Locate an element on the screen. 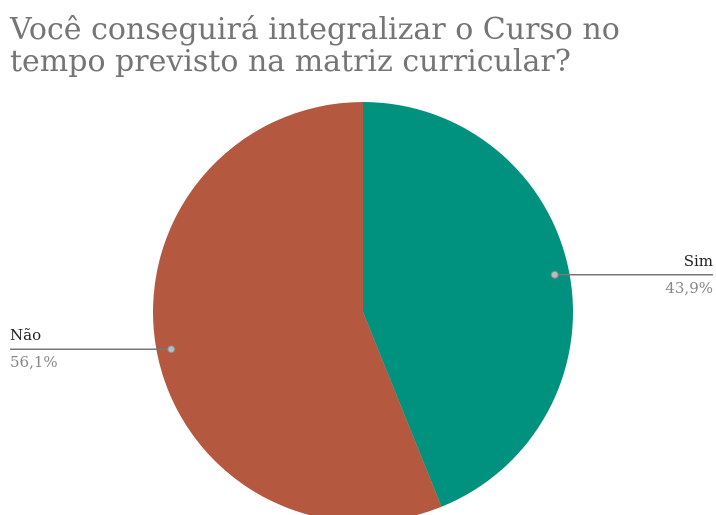  slice-label: Não is located at coordinates (25, 335).